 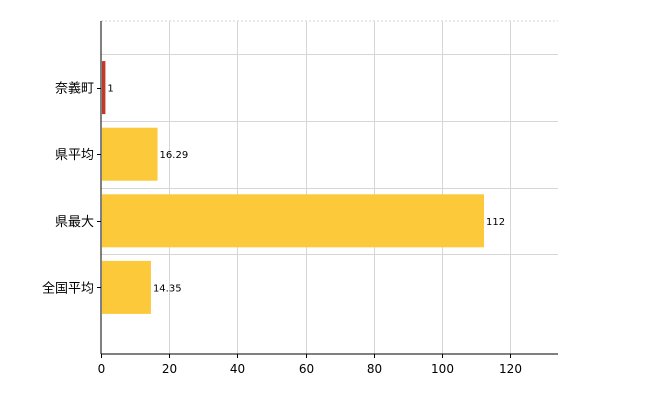 I want to click on category-label: 県平均, so click(x=74, y=155).